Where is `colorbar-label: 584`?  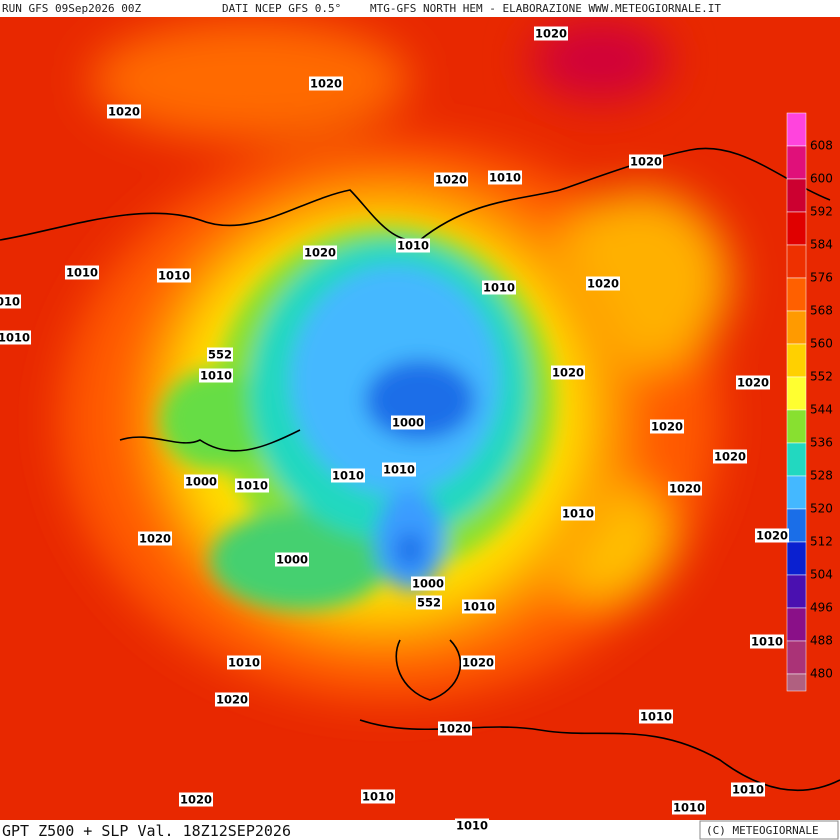
colorbar-label: 584 is located at coordinates (821, 245).